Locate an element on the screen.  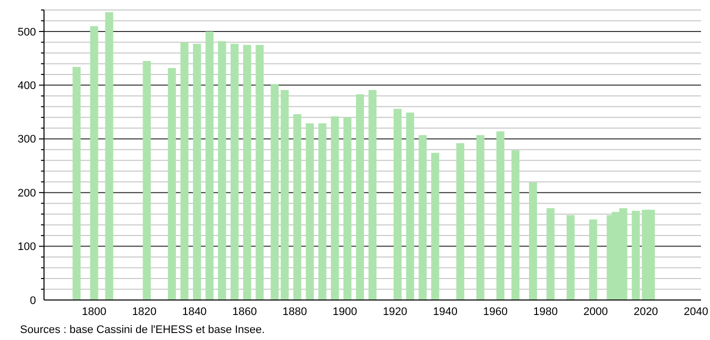
x-tick-label: 1880 is located at coordinates (295, 312).